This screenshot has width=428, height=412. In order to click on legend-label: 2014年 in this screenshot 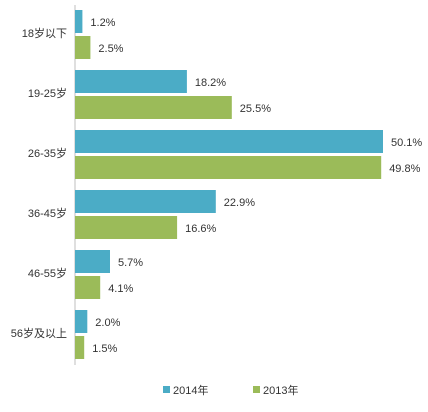, I will do `click(190, 390)`.